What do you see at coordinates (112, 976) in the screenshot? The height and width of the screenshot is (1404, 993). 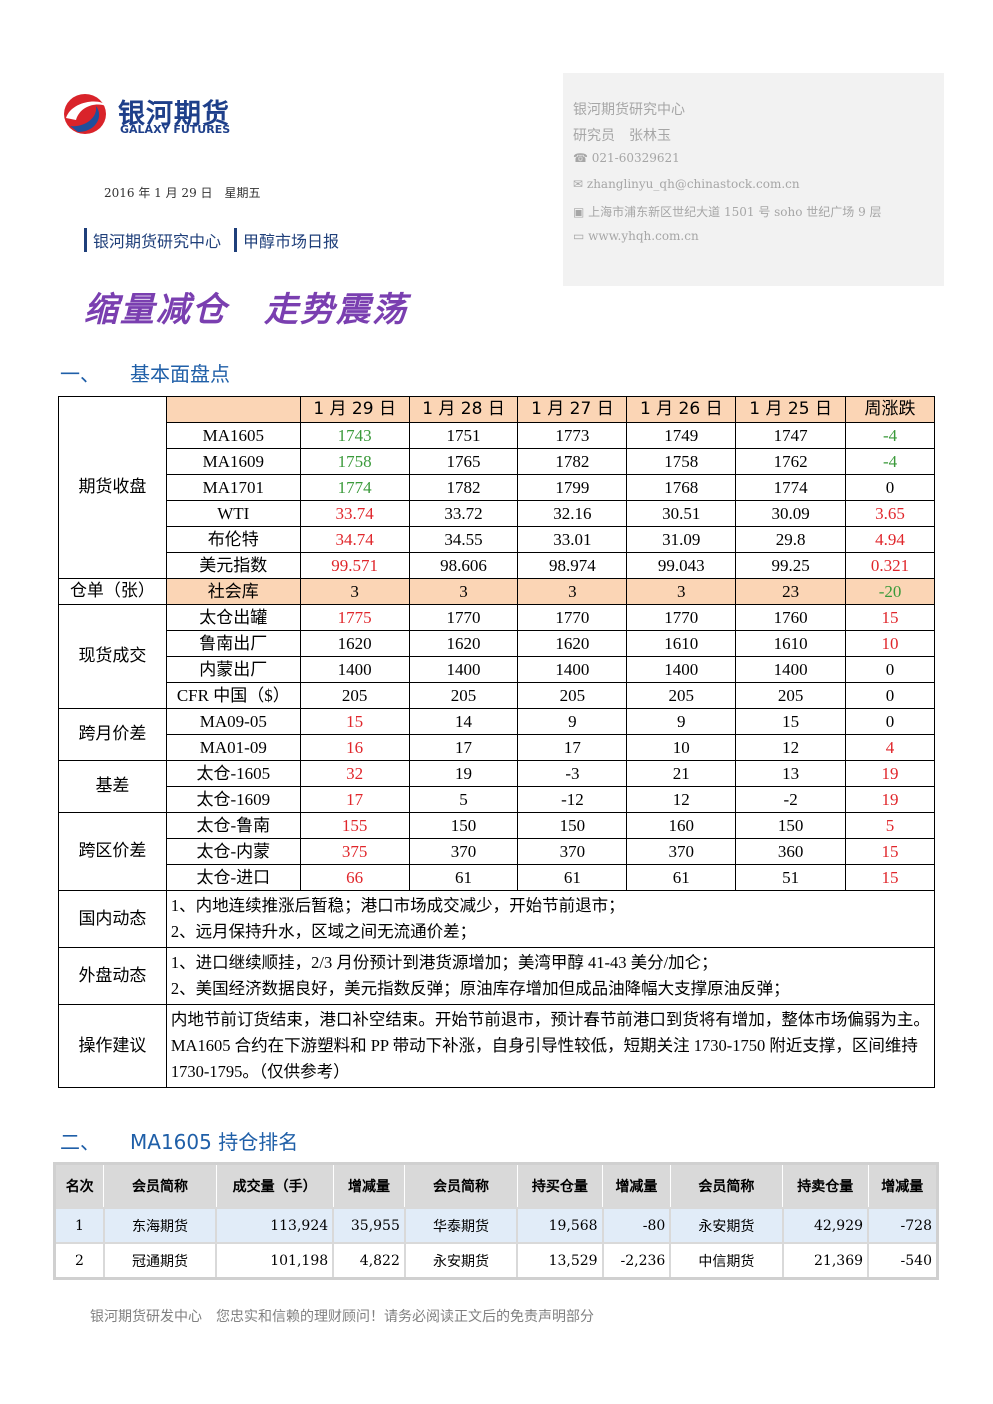 I see `note-label: 外盘动态` at bounding box center [112, 976].